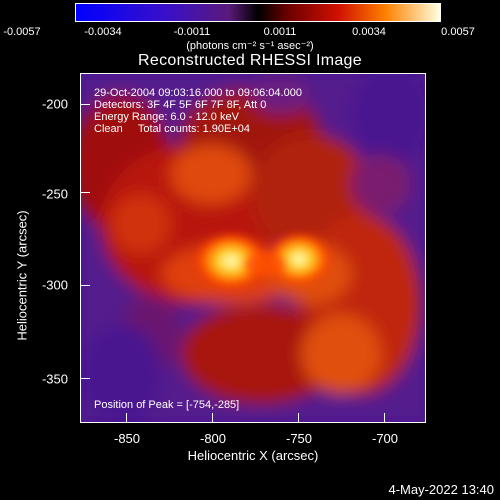 This screenshot has height=500, width=500. I want to click on y-axis-label: Heliocentric Y (arcsec), so click(22, 275).